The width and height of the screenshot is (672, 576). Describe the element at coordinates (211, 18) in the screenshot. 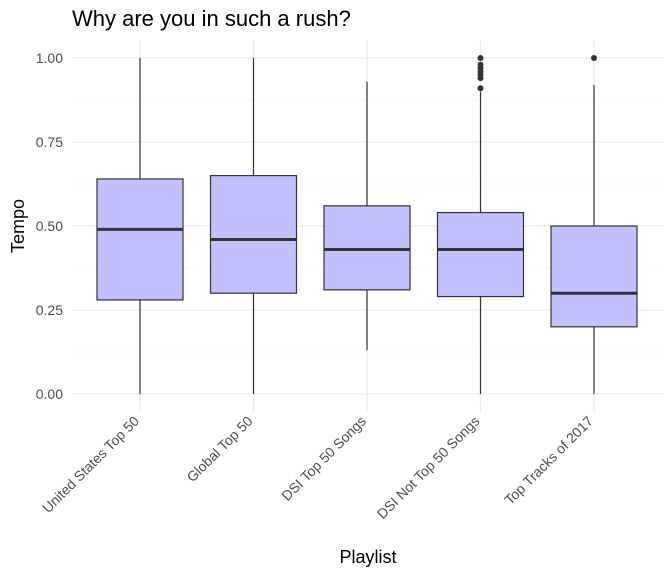

I see `chart-title: Why are you in such a rush?` at that location.